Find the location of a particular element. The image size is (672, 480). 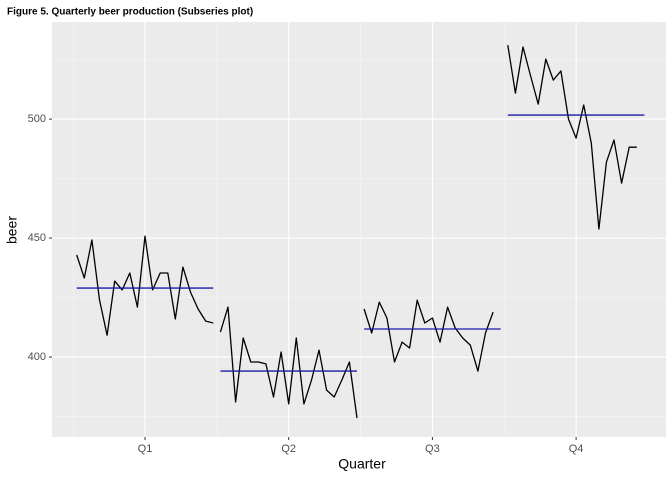

x-tick-label: Q3 is located at coordinates (432, 449).